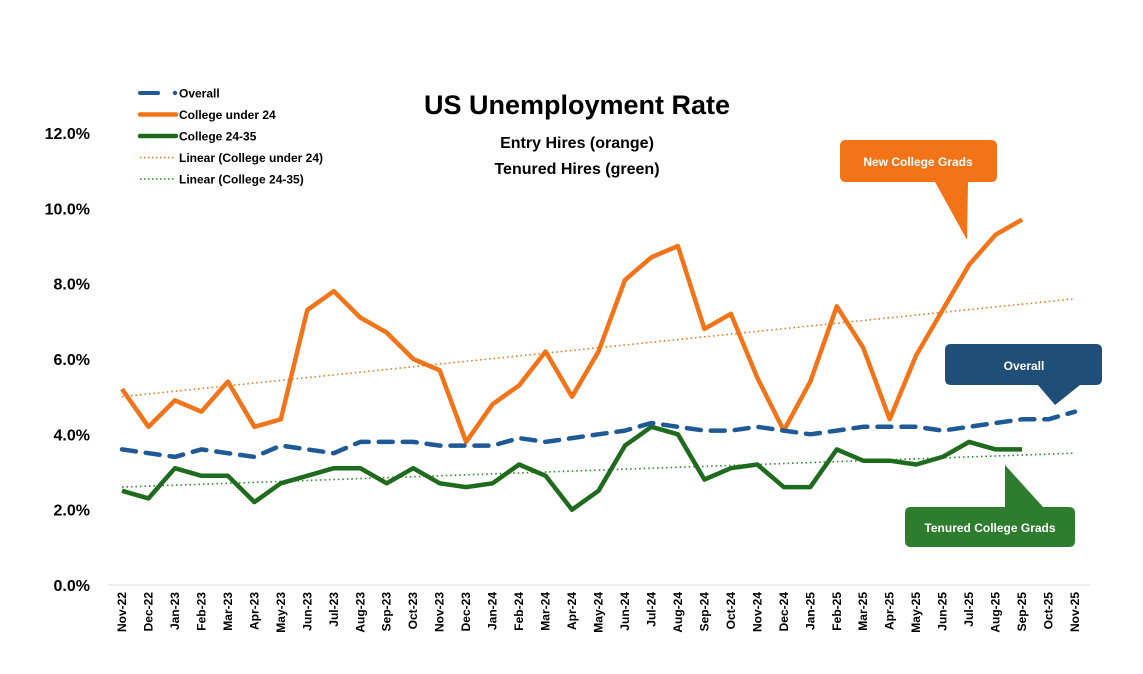  What do you see at coordinates (218, 137) in the screenshot?
I see `legend-label: College 24-35` at bounding box center [218, 137].